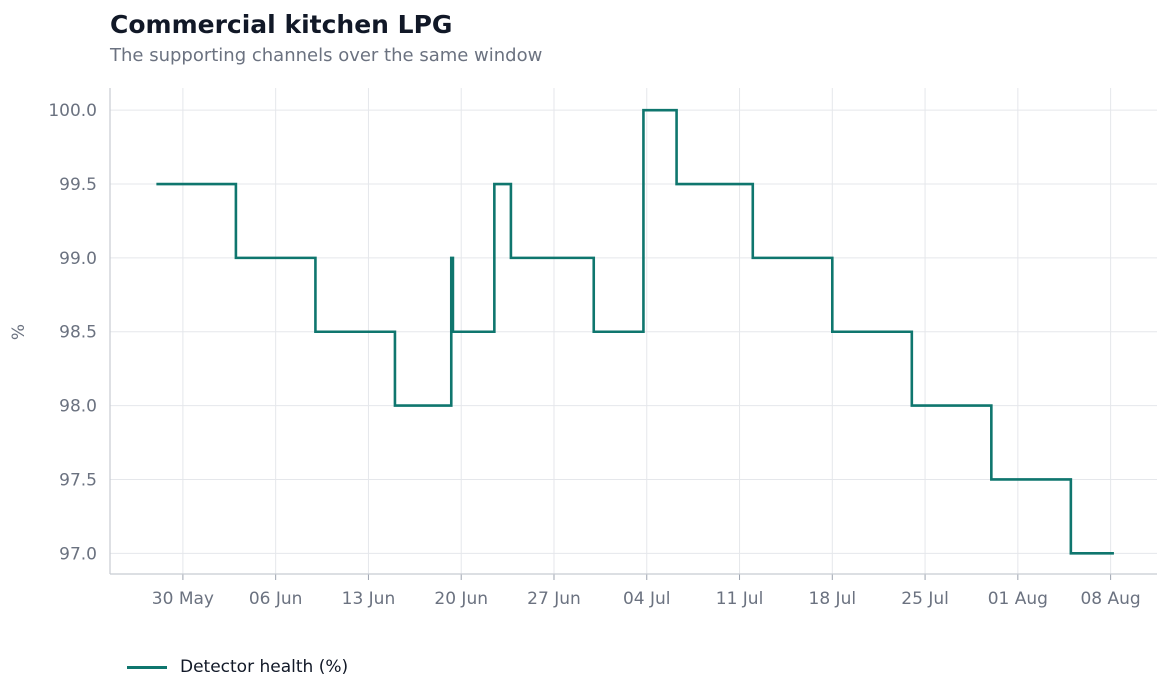 Image resolution: width=1171 pixels, height=700 pixels. What do you see at coordinates (1110, 599) in the screenshot?
I see `x-tick-label: 08 Aug` at bounding box center [1110, 599].